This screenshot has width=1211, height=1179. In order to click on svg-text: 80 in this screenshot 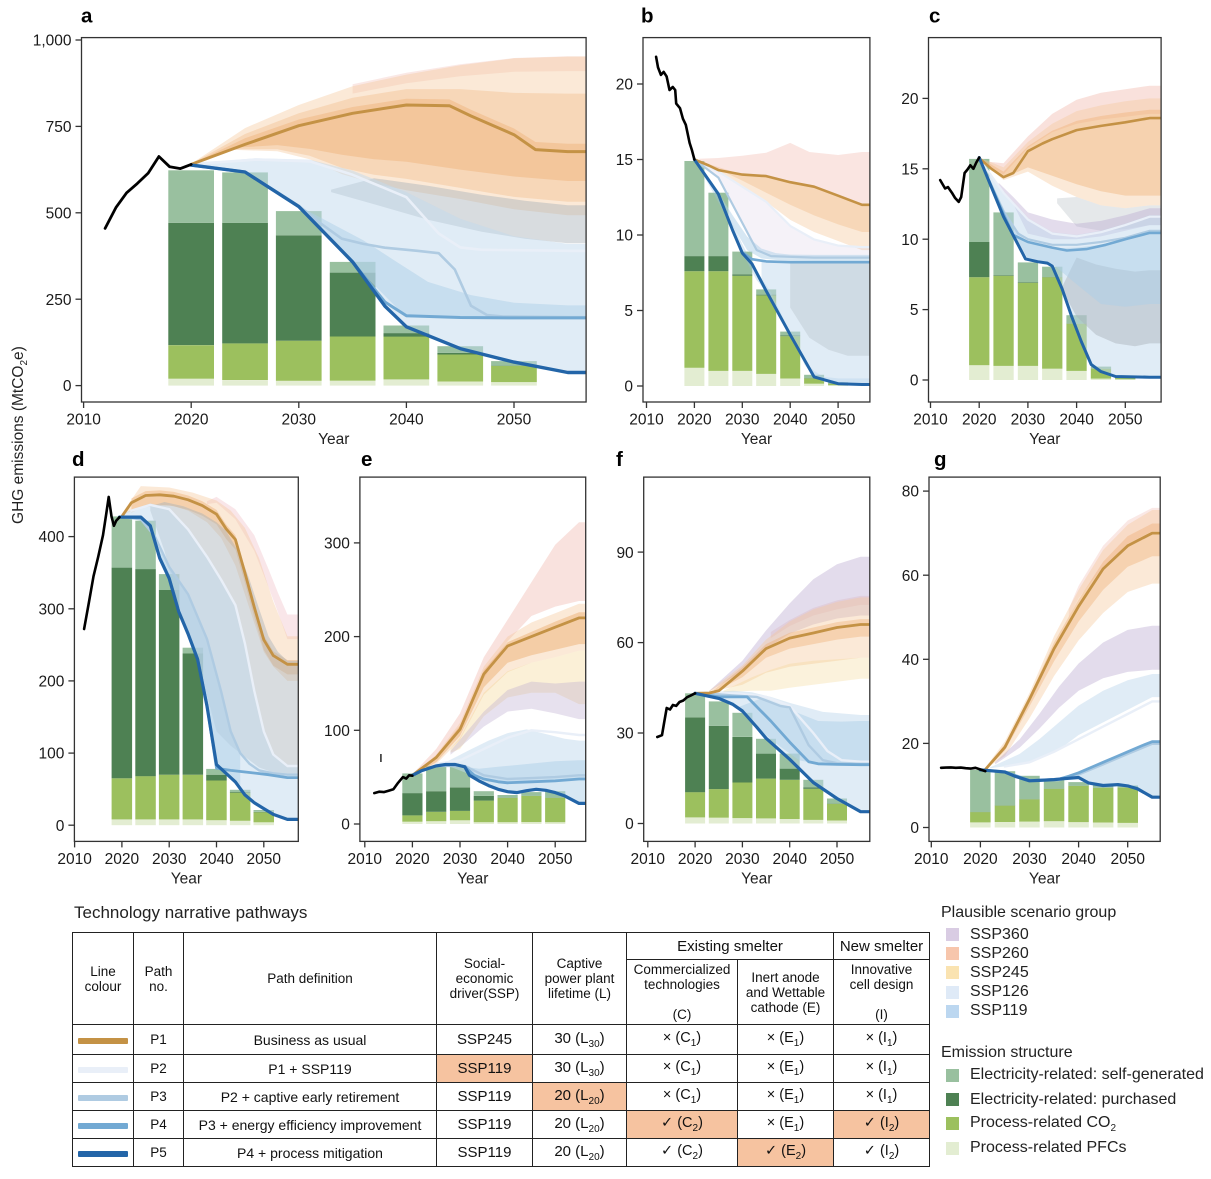, I will do `click(911, 492)`.